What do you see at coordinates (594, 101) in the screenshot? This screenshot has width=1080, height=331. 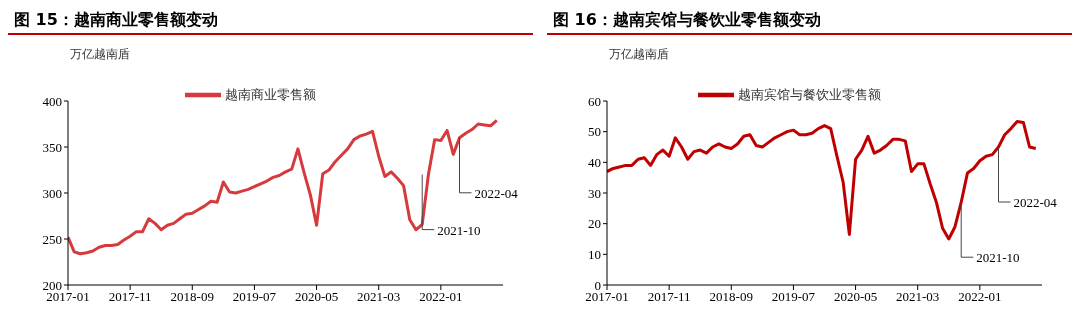 I see `y-tick-label: 60` at bounding box center [594, 101].